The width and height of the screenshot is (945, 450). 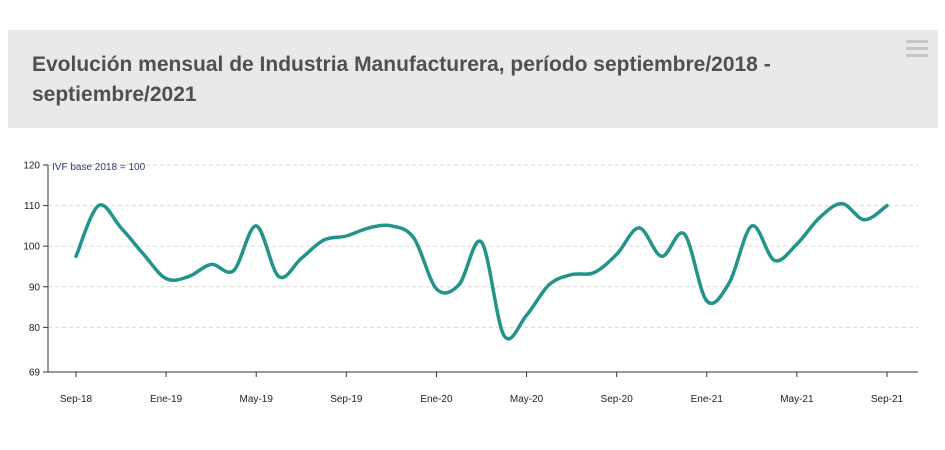 What do you see at coordinates (617, 399) in the screenshot?
I see `x-tick-label: Sep-20` at bounding box center [617, 399].